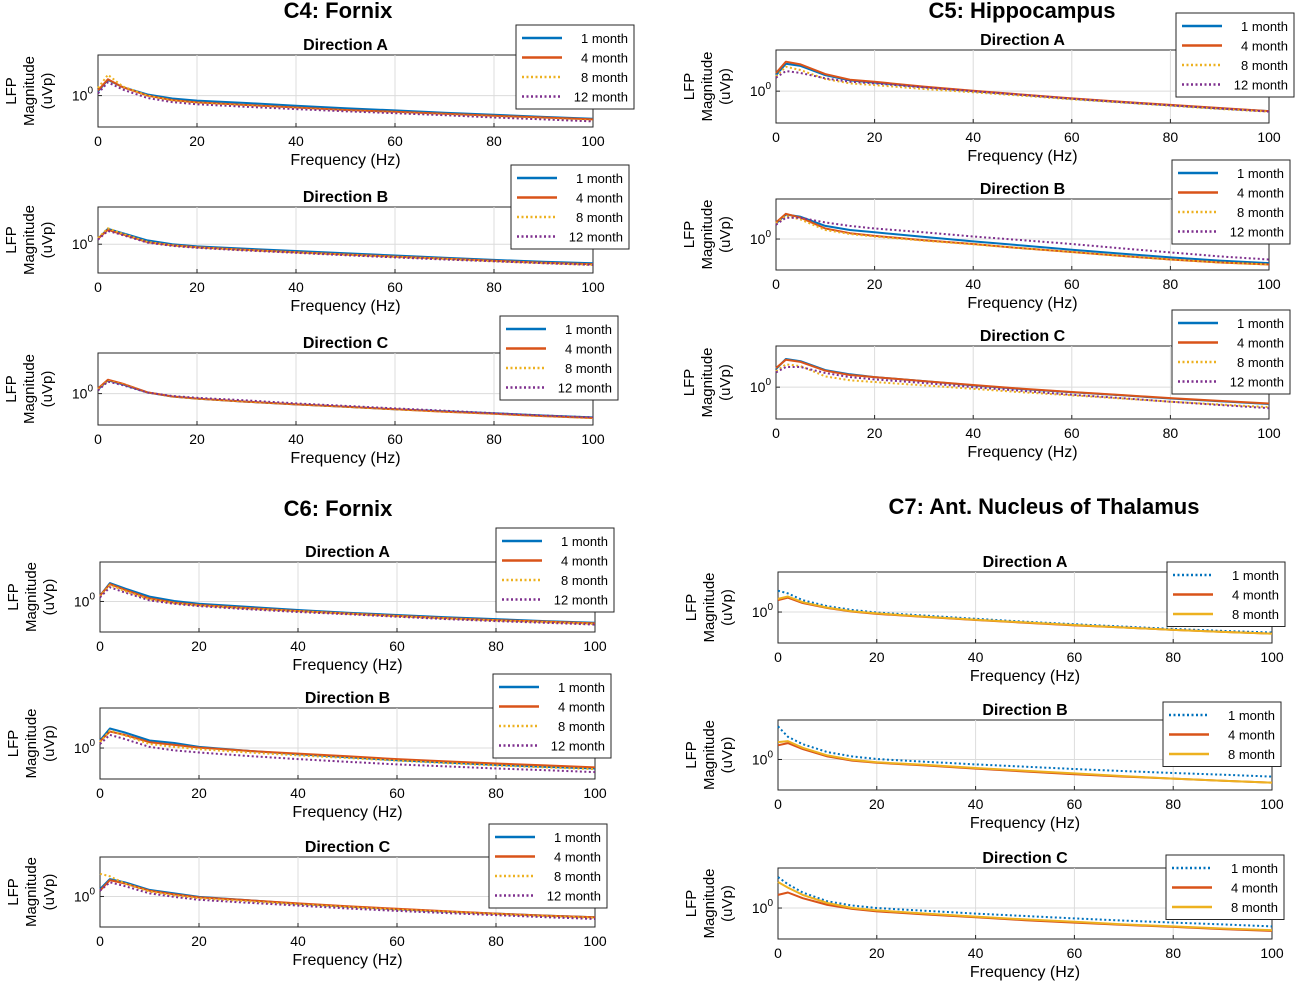 Image resolution: width=1300 pixels, height=990 pixels. What do you see at coordinates (339, 508) in the screenshot?
I see `group-title-c6: C6: Fornix` at bounding box center [339, 508].